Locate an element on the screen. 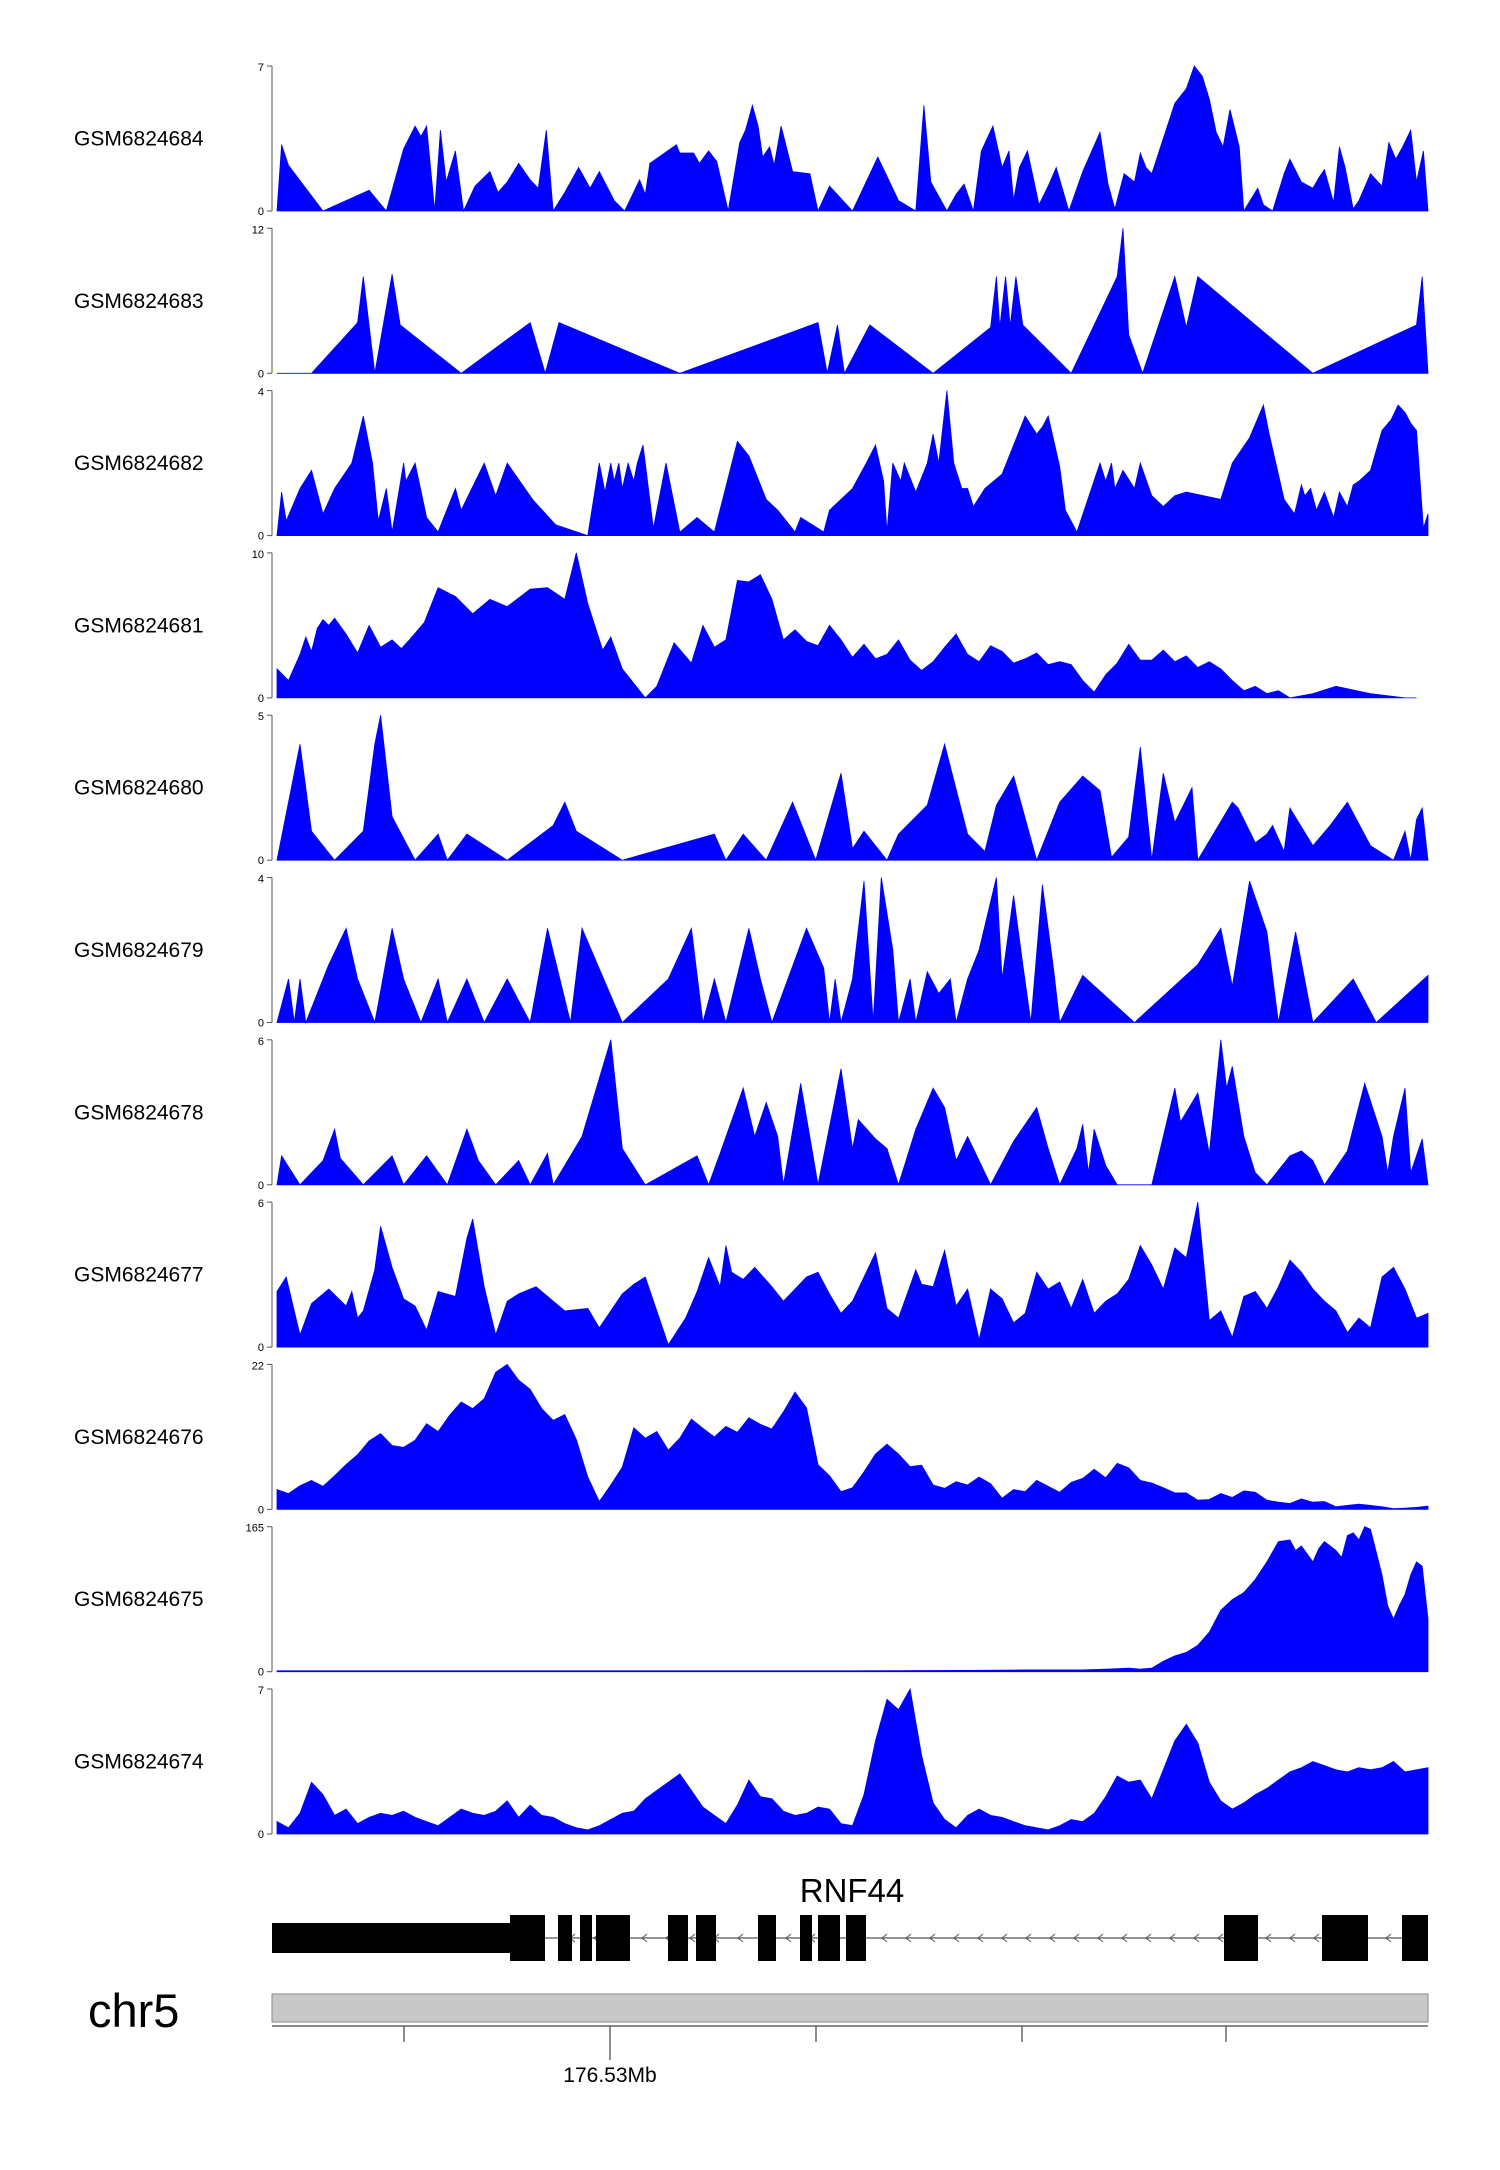 The width and height of the screenshot is (1500, 2170). gene-track: RNF44 is located at coordinates (850, 1916).